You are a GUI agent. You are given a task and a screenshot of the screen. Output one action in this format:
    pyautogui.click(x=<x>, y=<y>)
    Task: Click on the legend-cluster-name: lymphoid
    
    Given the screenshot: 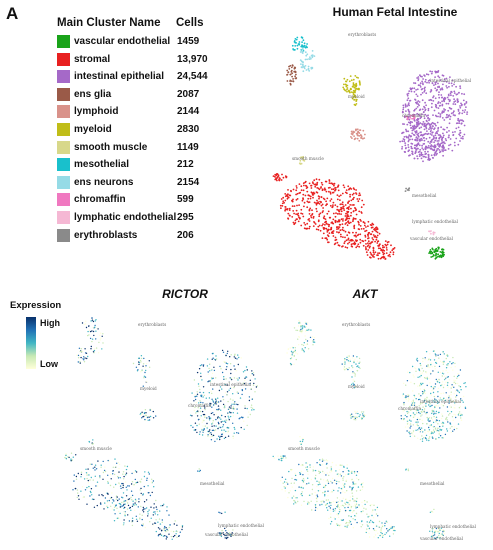 What is the action you would take?
    pyautogui.click(x=96, y=112)
    